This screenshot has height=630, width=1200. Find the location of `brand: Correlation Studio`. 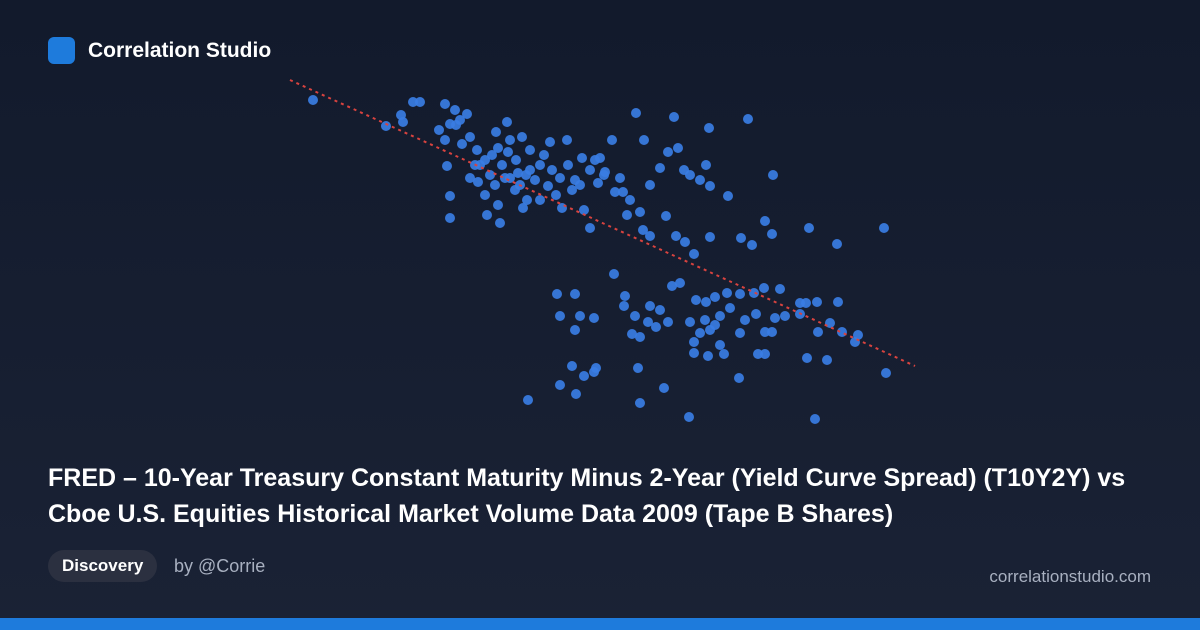

brand: Correlation Studio is located at coordinates (180, 50).